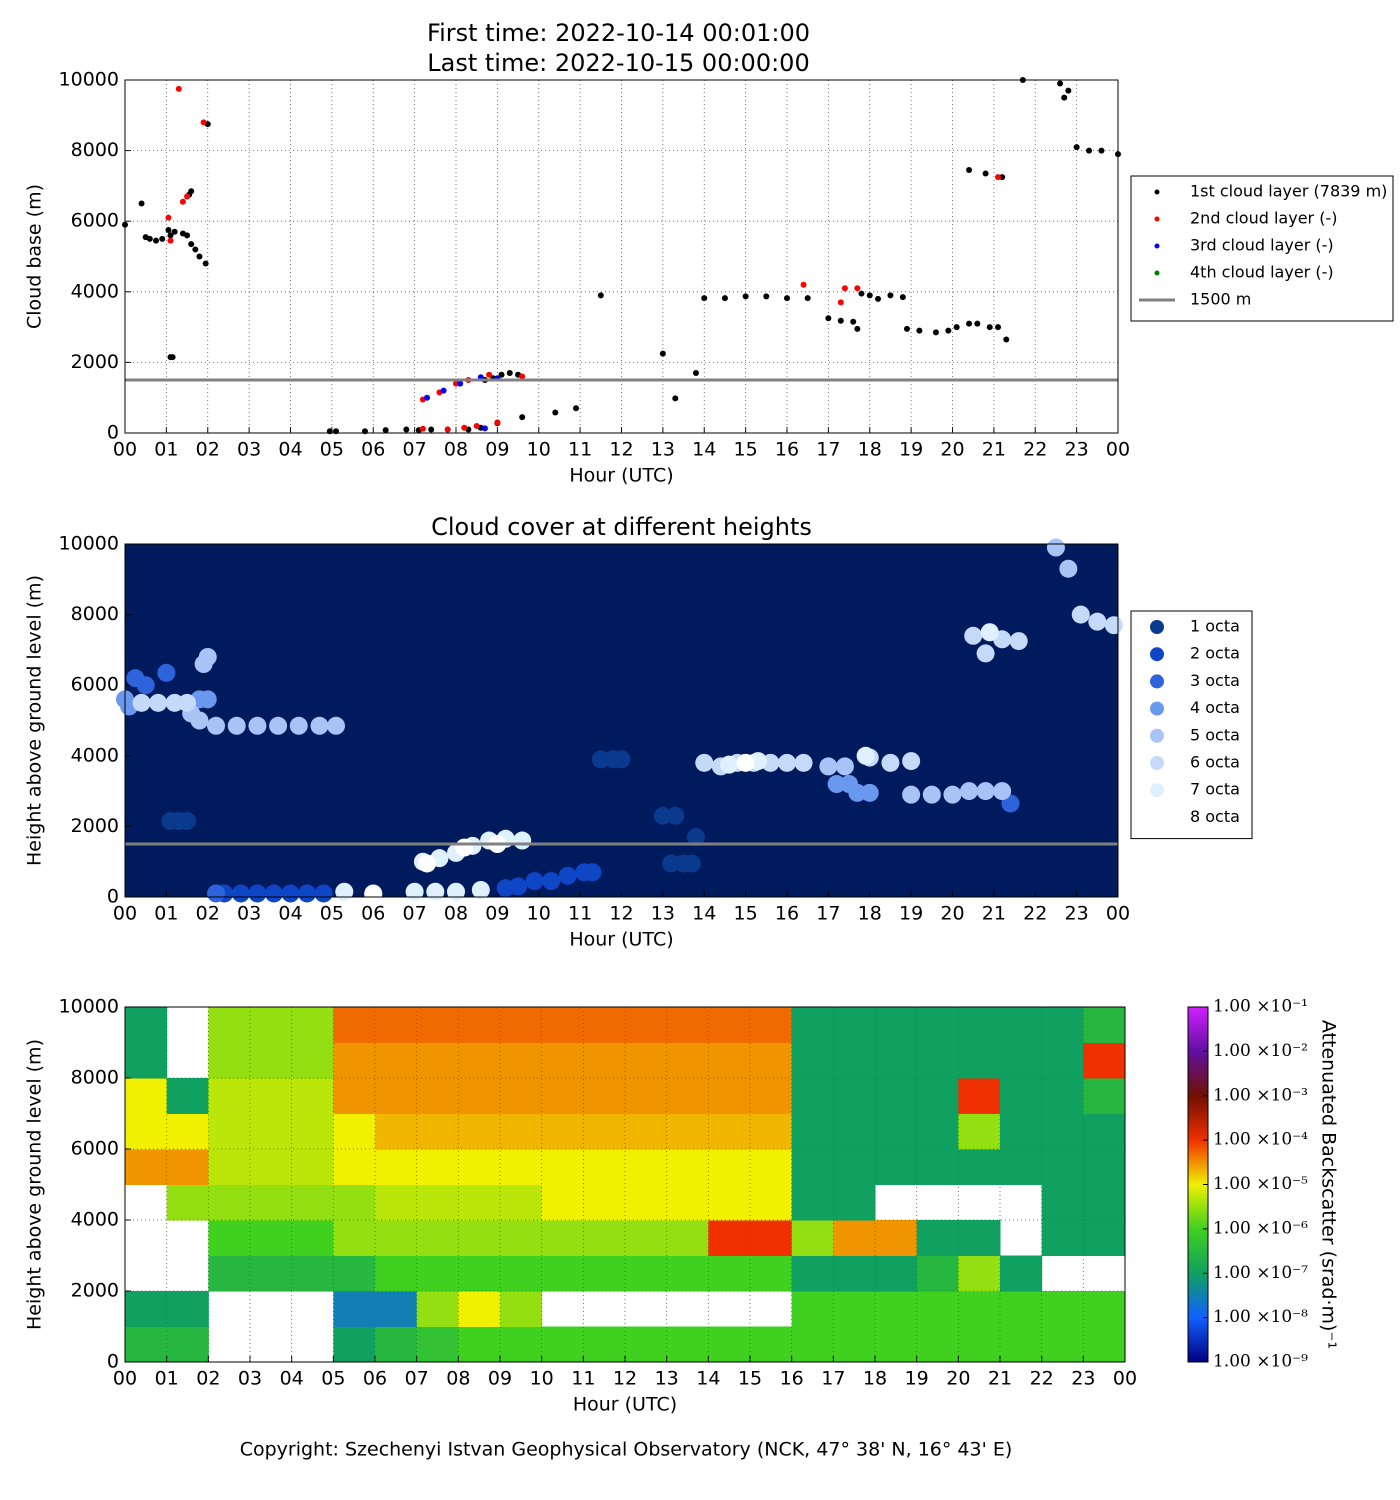 This screenshot has height=1500, width=1400. Describe the element at coordinates (373, 914) in the screenshot. I see `x-tick-label: 06` at that location.